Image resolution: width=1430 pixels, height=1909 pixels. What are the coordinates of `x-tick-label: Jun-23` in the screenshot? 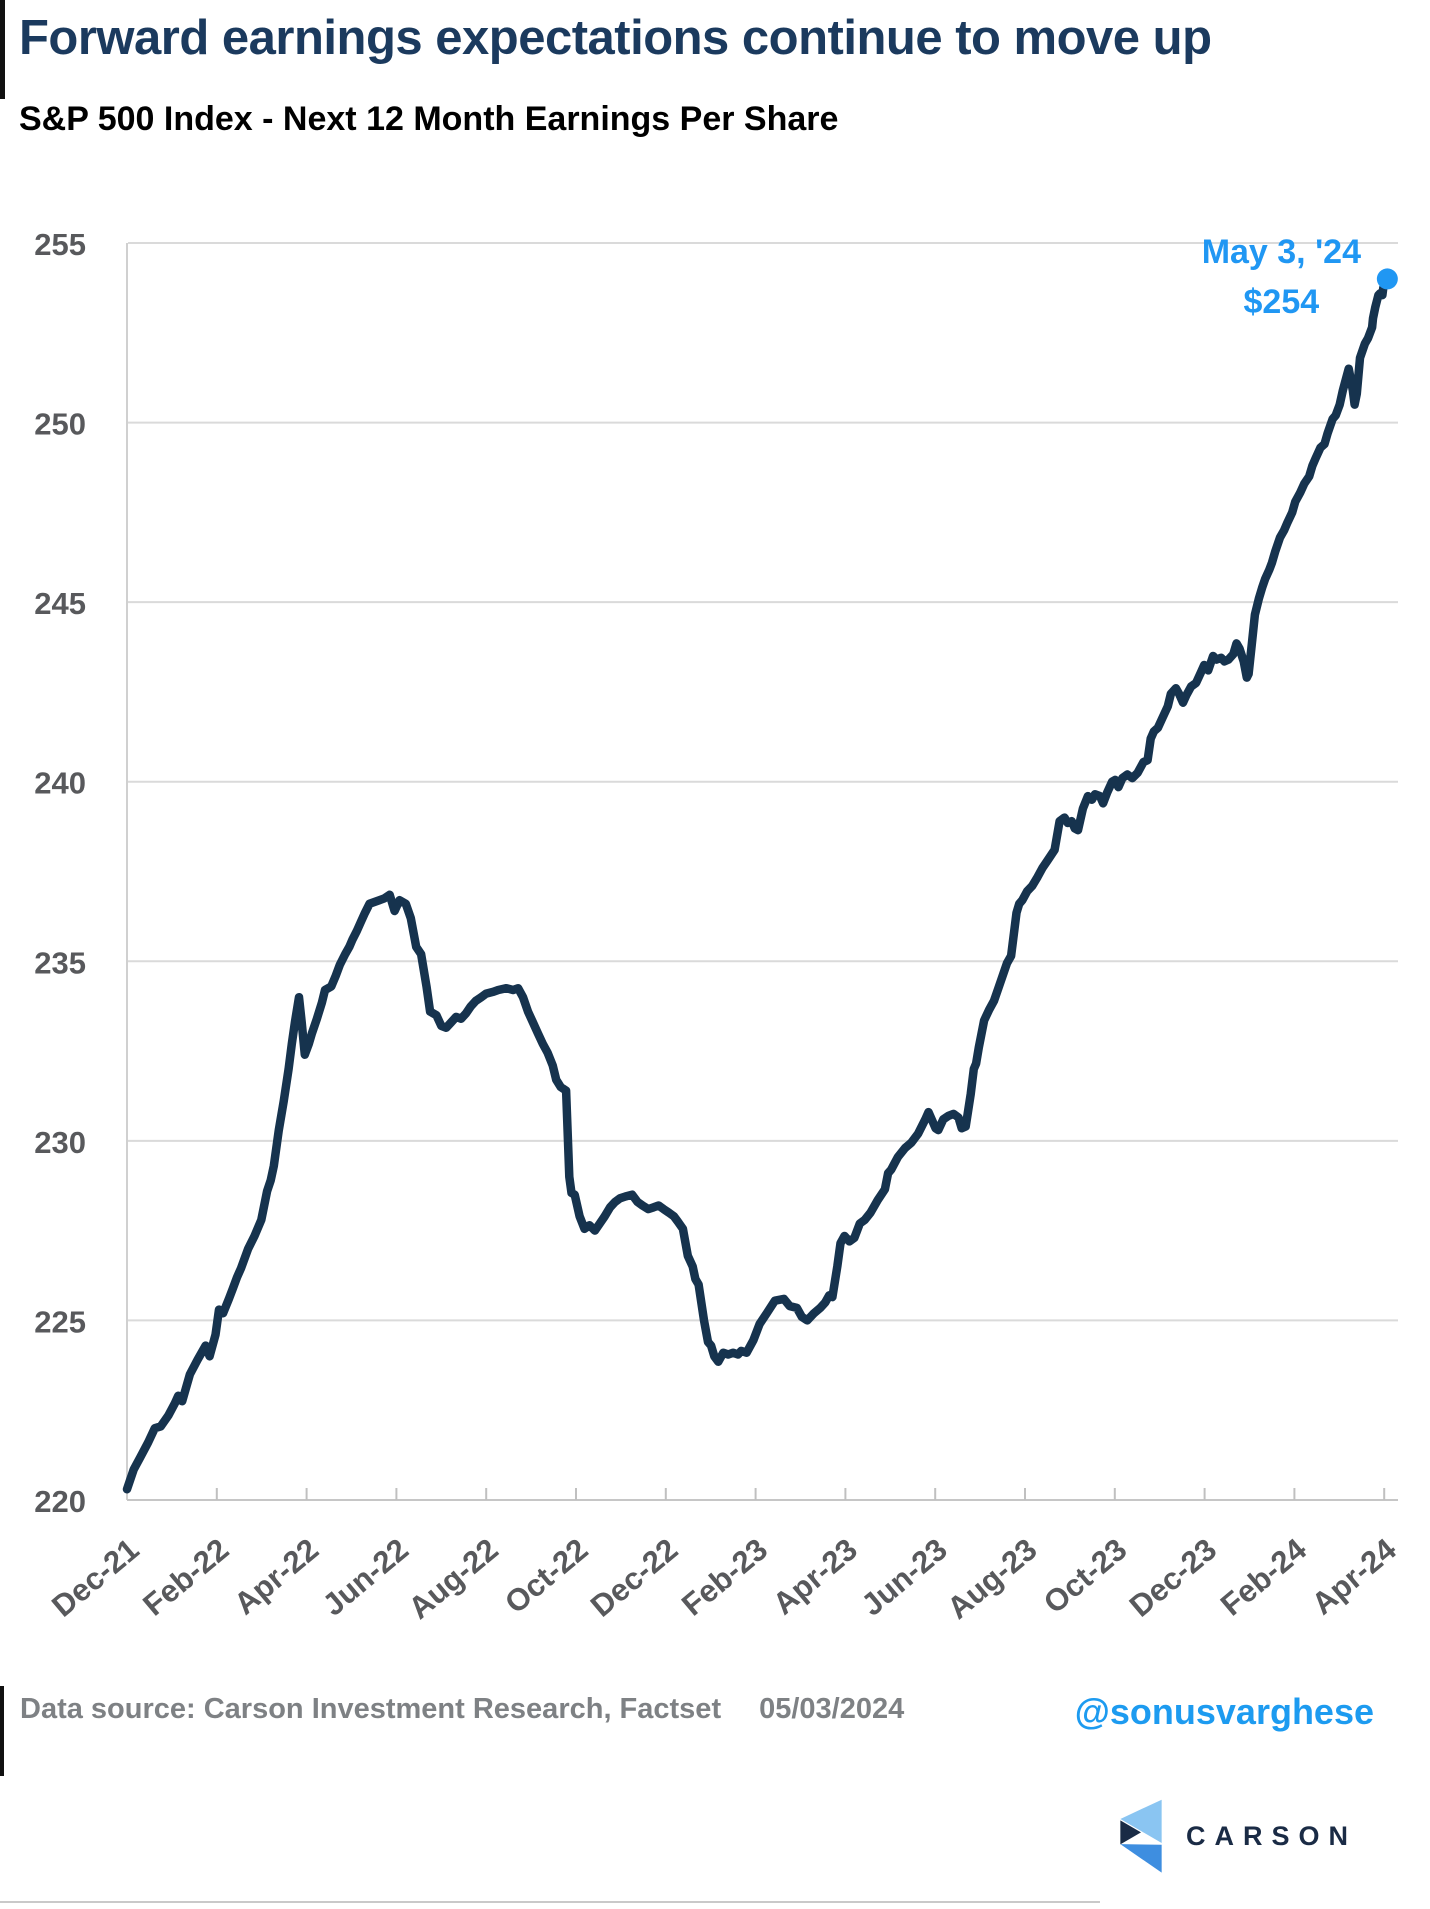 It's located at (904, 1577).